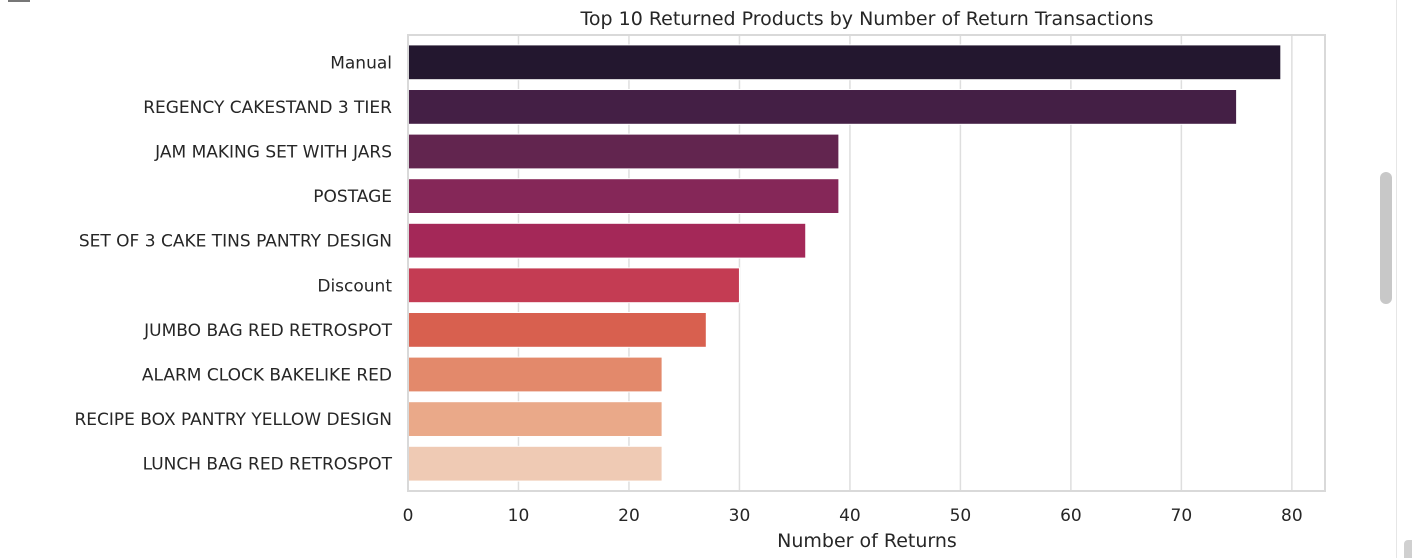  What do you see at coordinates (1396, 279) in the screenshot?
I see `scrollbar-divider` at bounding box center [1396, 279].